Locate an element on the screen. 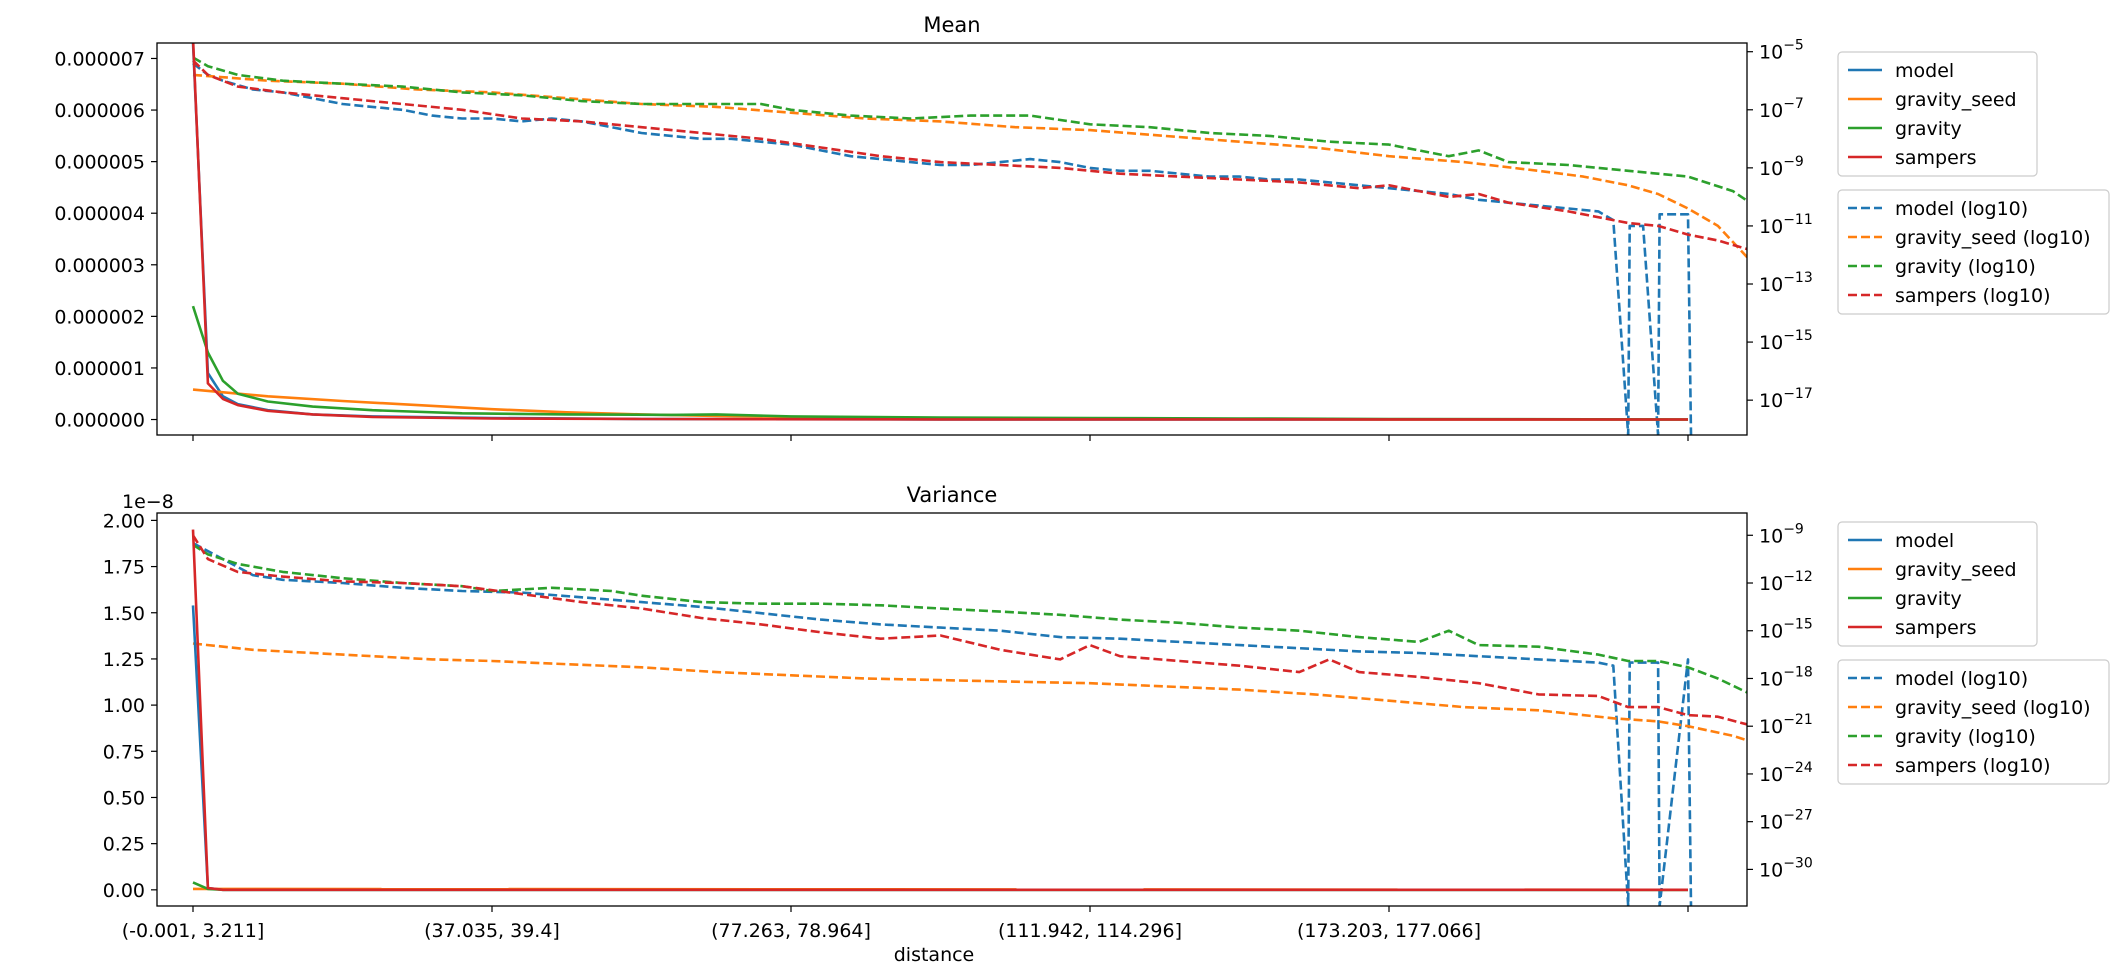 This screenshot has width=2123, height=979. panel-title: Variance is located at coordinates (952, 495).